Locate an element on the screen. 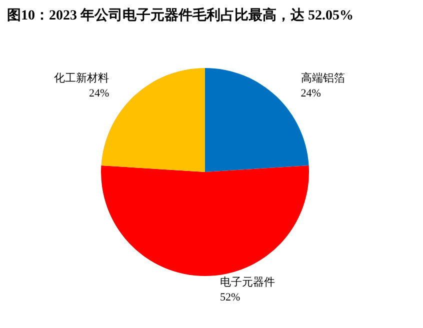 The height and width of the screenshot is (328, 423). data-label: 52% is located at coordinates (230, 298).